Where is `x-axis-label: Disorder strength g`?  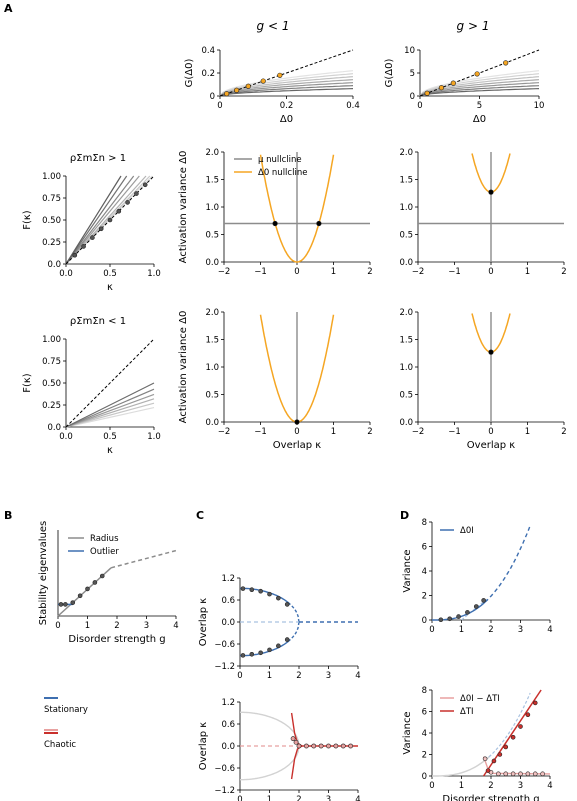
x-axis-label: Disorder strength g is located at coordinates (116, 639).